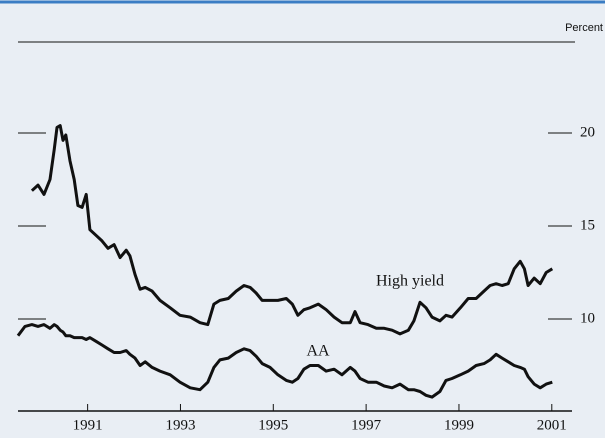 The image size is (605, 438). Describe the element at coordinates (273, 425) in the screenshot. I see `x-tick-label: 1995` at that location.